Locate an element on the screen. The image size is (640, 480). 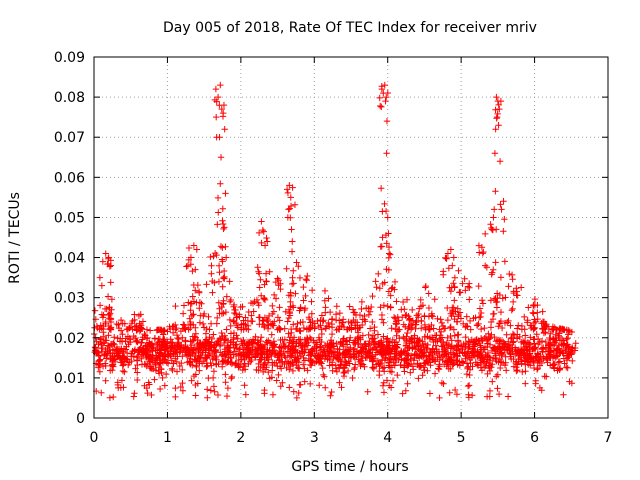
y-tick-label: 0.01 is located at coordinates (69, 379).